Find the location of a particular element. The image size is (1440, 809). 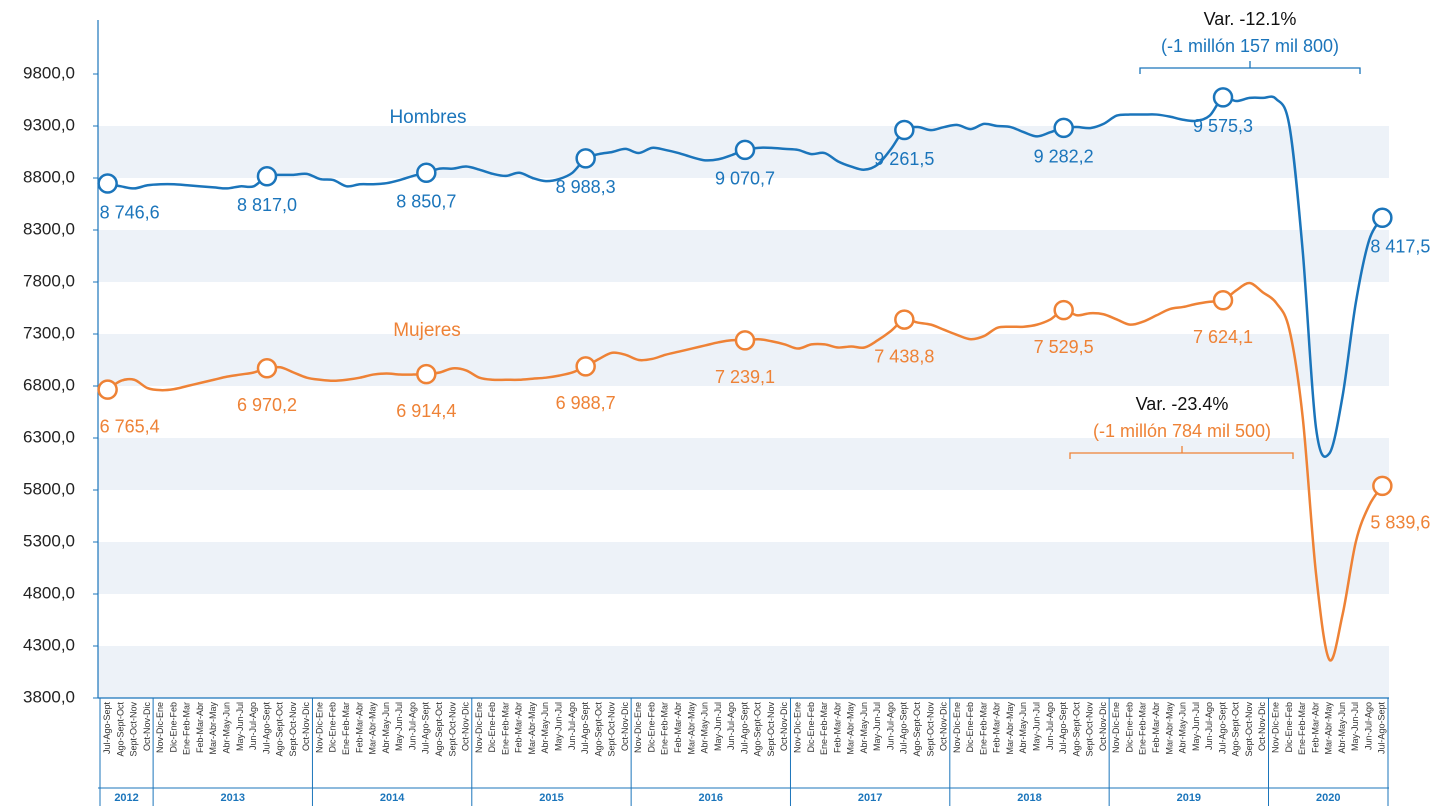

data-label: 9 575,3 is located at coordinates (1223, 126).